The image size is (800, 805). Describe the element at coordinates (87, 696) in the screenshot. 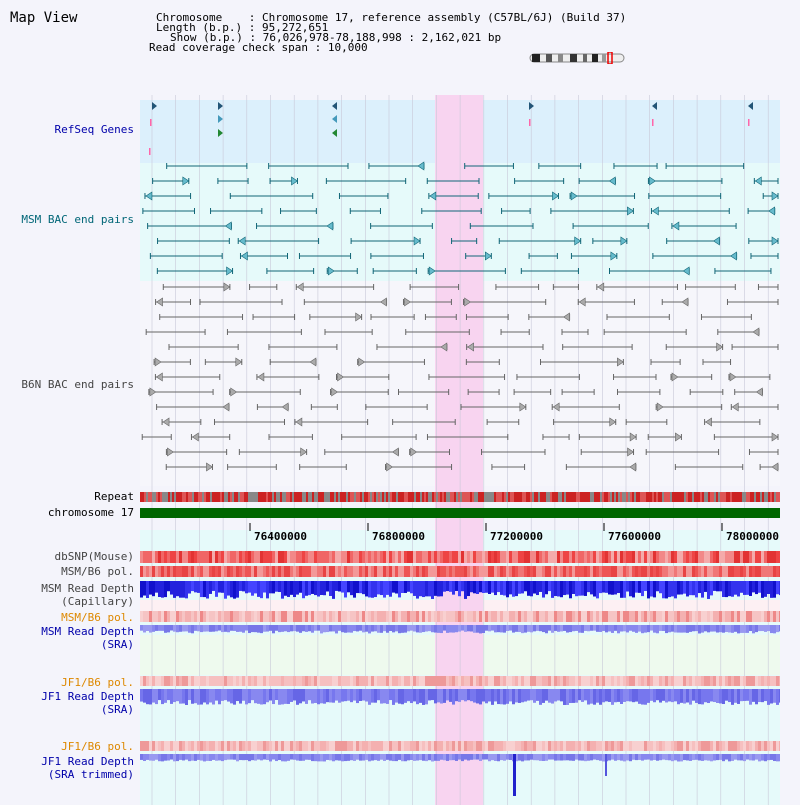

I see `track-label-jf1-read-depth-sra: JF1 Read Depth` at that location.